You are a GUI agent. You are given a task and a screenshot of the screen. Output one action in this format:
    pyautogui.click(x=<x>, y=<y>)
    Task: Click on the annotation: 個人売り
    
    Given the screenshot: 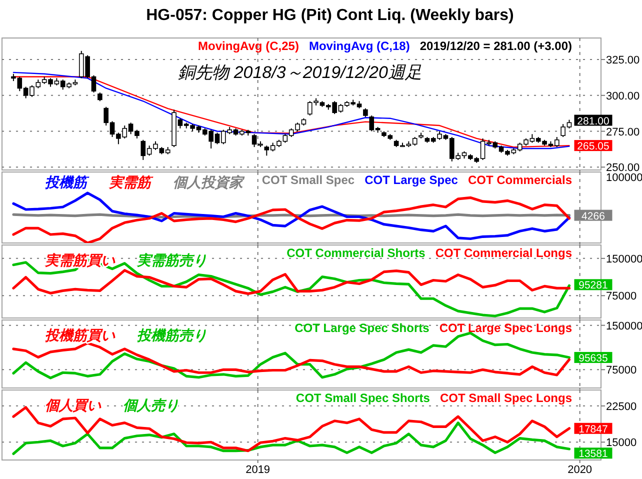 What is the action you would take?
    pyautogui.click(x=151, y=405)
    